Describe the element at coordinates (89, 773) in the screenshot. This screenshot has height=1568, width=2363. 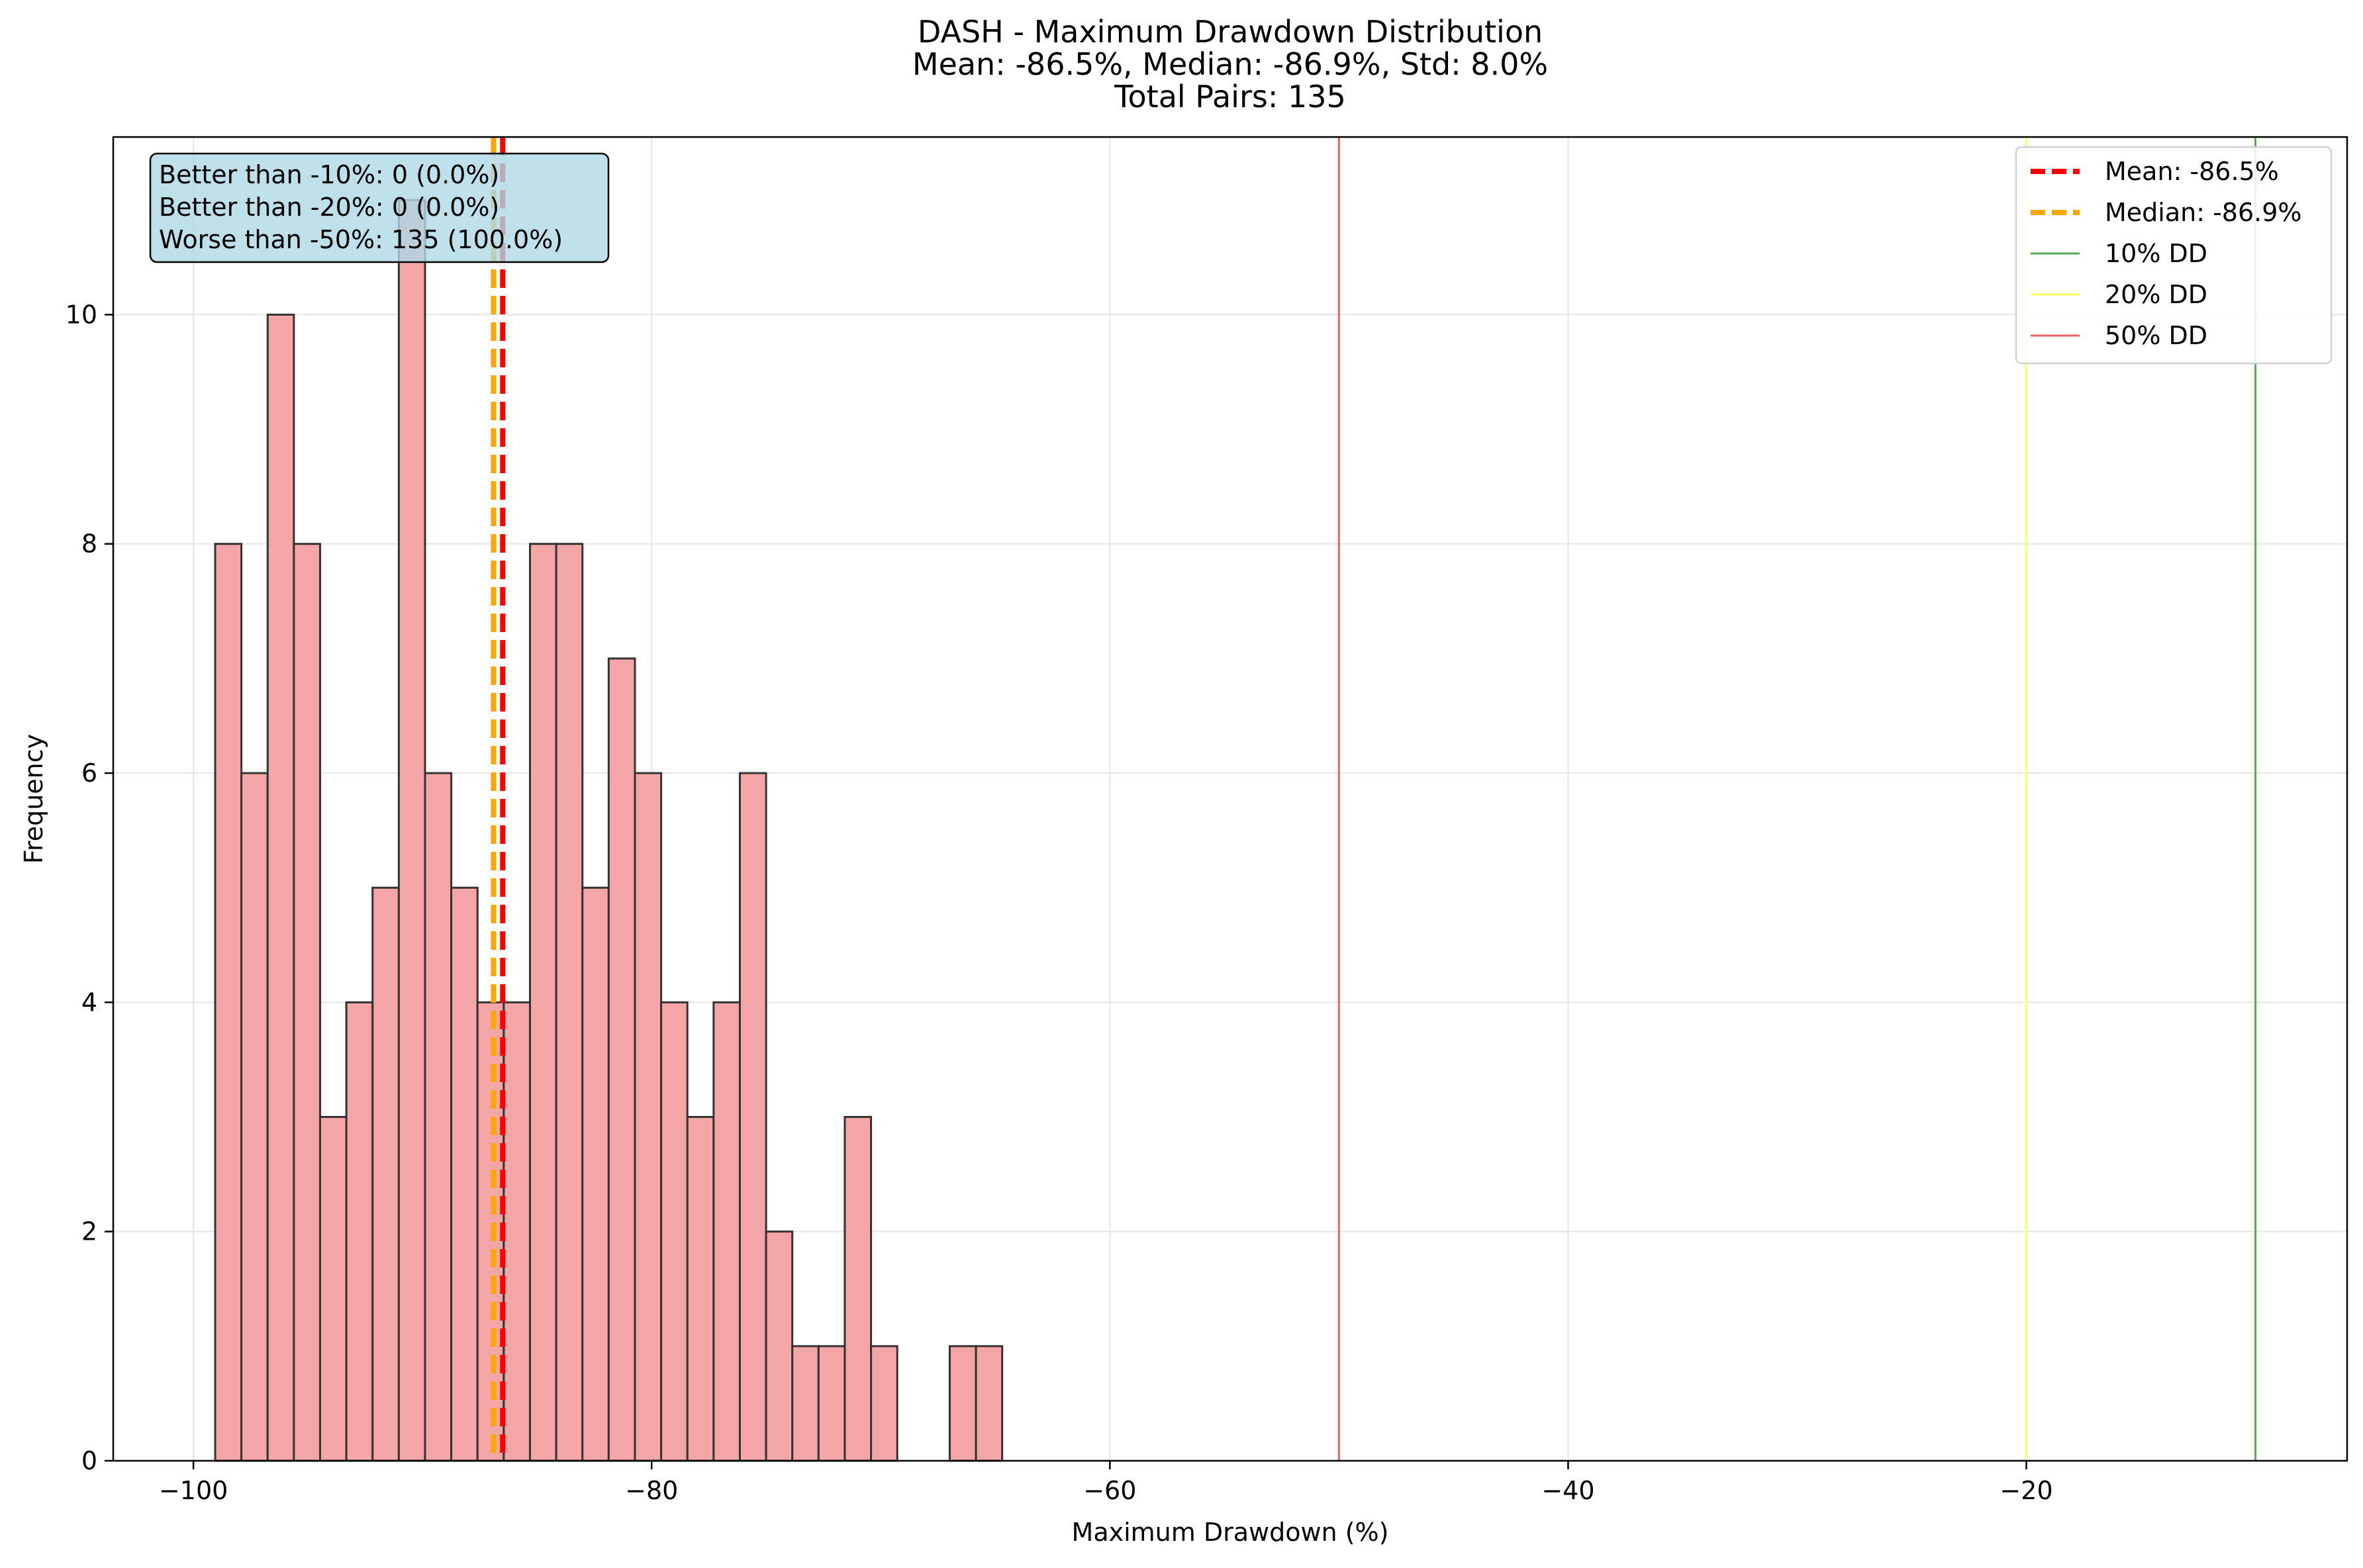
I see `y-tick-label: 6` at that location.